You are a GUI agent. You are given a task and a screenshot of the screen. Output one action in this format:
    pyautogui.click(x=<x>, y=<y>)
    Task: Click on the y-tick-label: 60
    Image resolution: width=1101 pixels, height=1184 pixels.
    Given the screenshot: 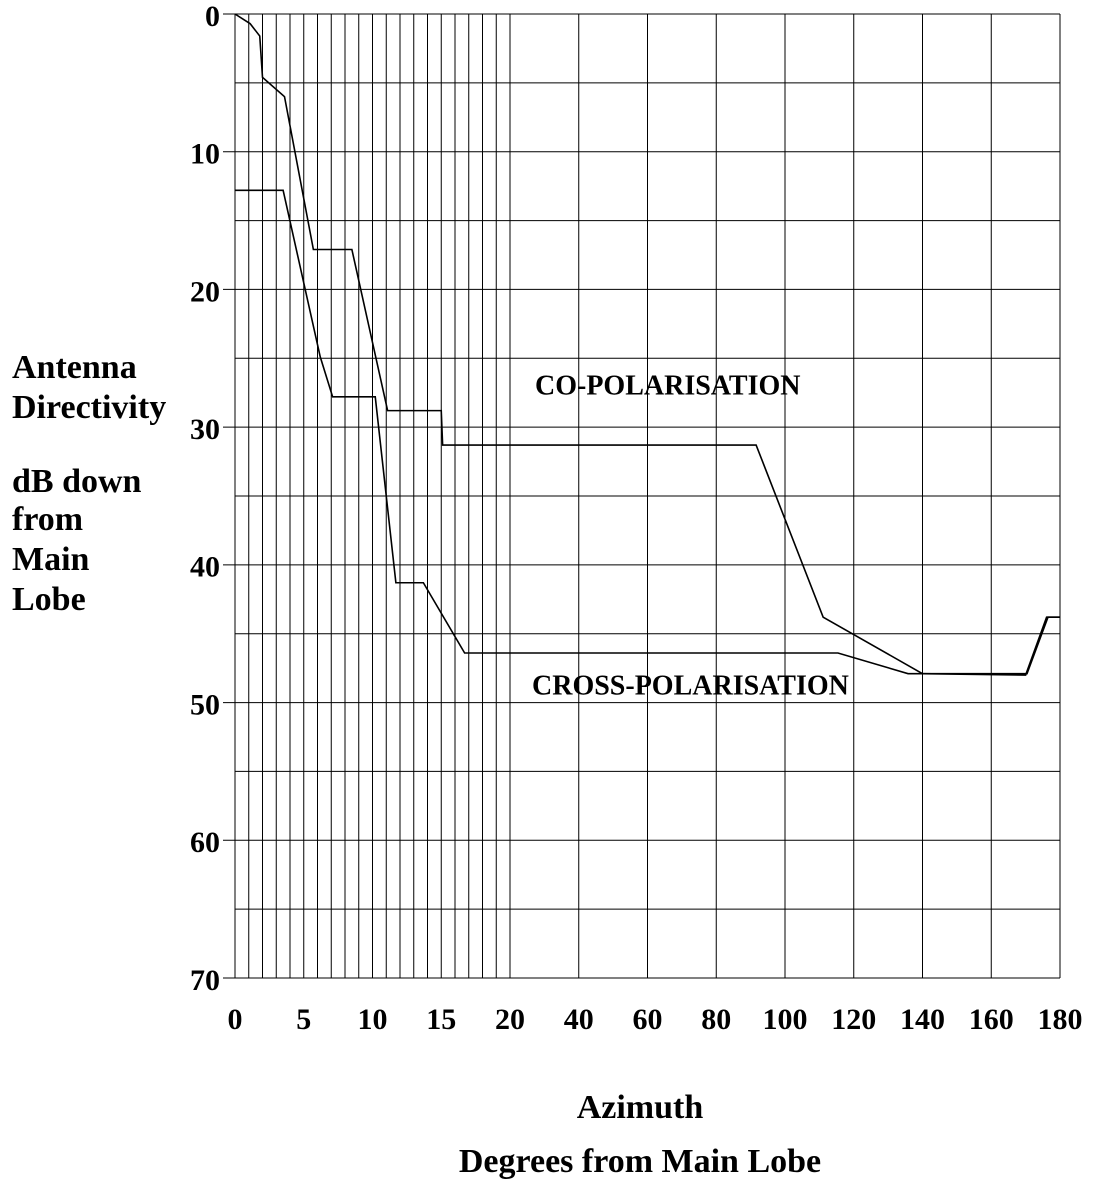 What is the action you would take?
    pyautogui.click(x=205, y=842)
    